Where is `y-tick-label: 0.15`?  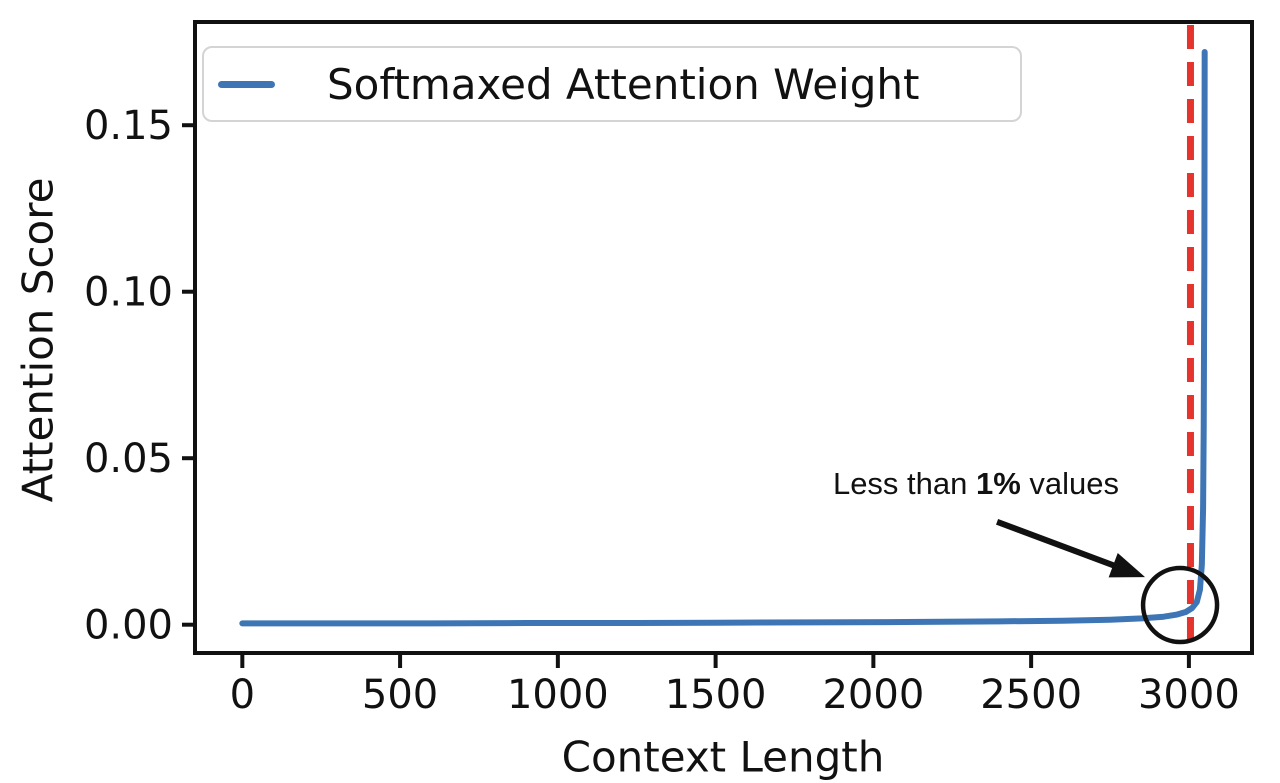 y-tick-label: 0.15 is located at coordinates (128, 126).